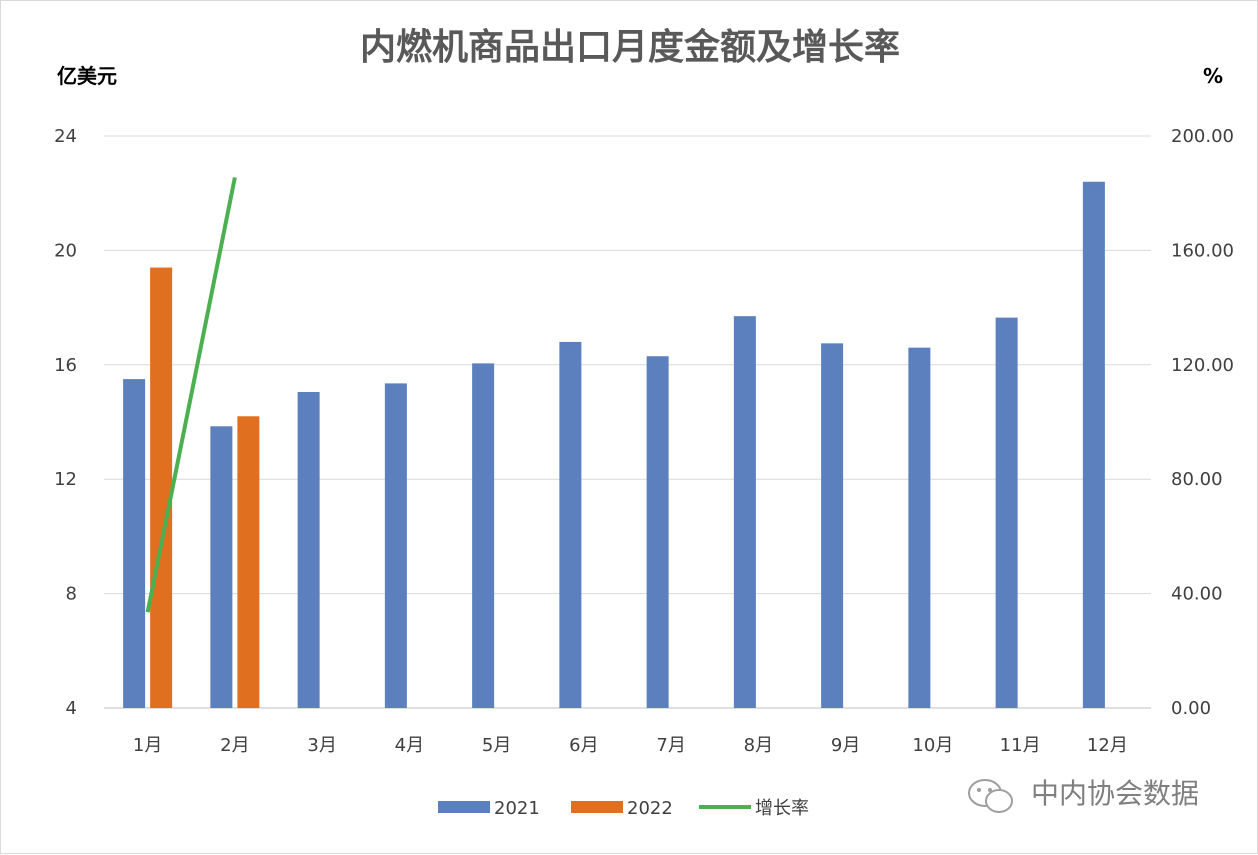 The width and height of the screenshot is (1258, 855). What do you see at coordinates (630, 745) in the screenshot?
I see `x-axis-ticks: 1月 2月 3月 4月 5月 6月 7月 8月 9月 10月 11月 12月` at bounding box center [630, 745].